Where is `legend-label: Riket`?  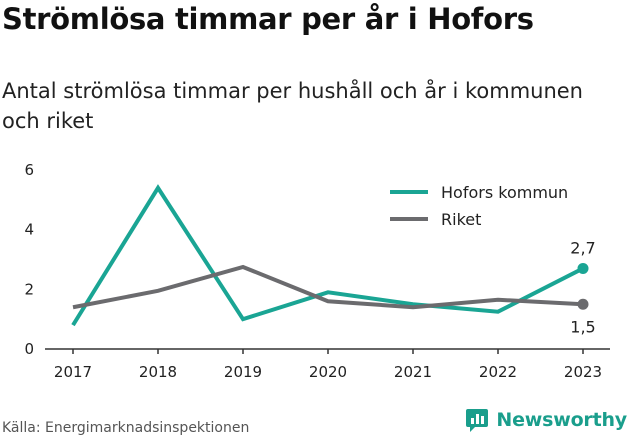 legend-label: Riket is located at coordinates (461, 219).